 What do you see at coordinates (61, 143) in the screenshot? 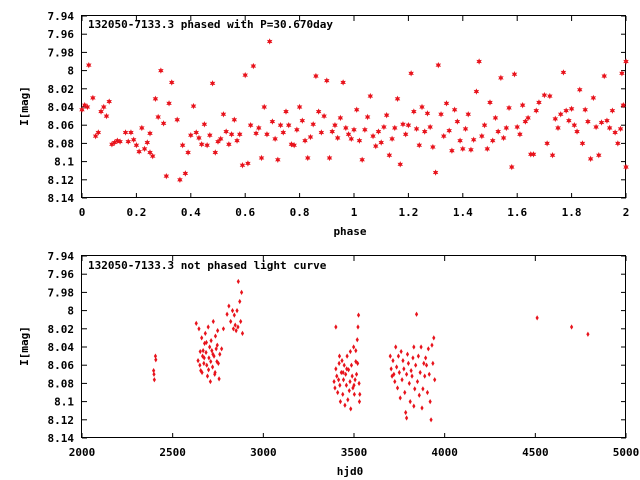
I see `y-tick-label: 8.08` at bounding box center [61, 143].